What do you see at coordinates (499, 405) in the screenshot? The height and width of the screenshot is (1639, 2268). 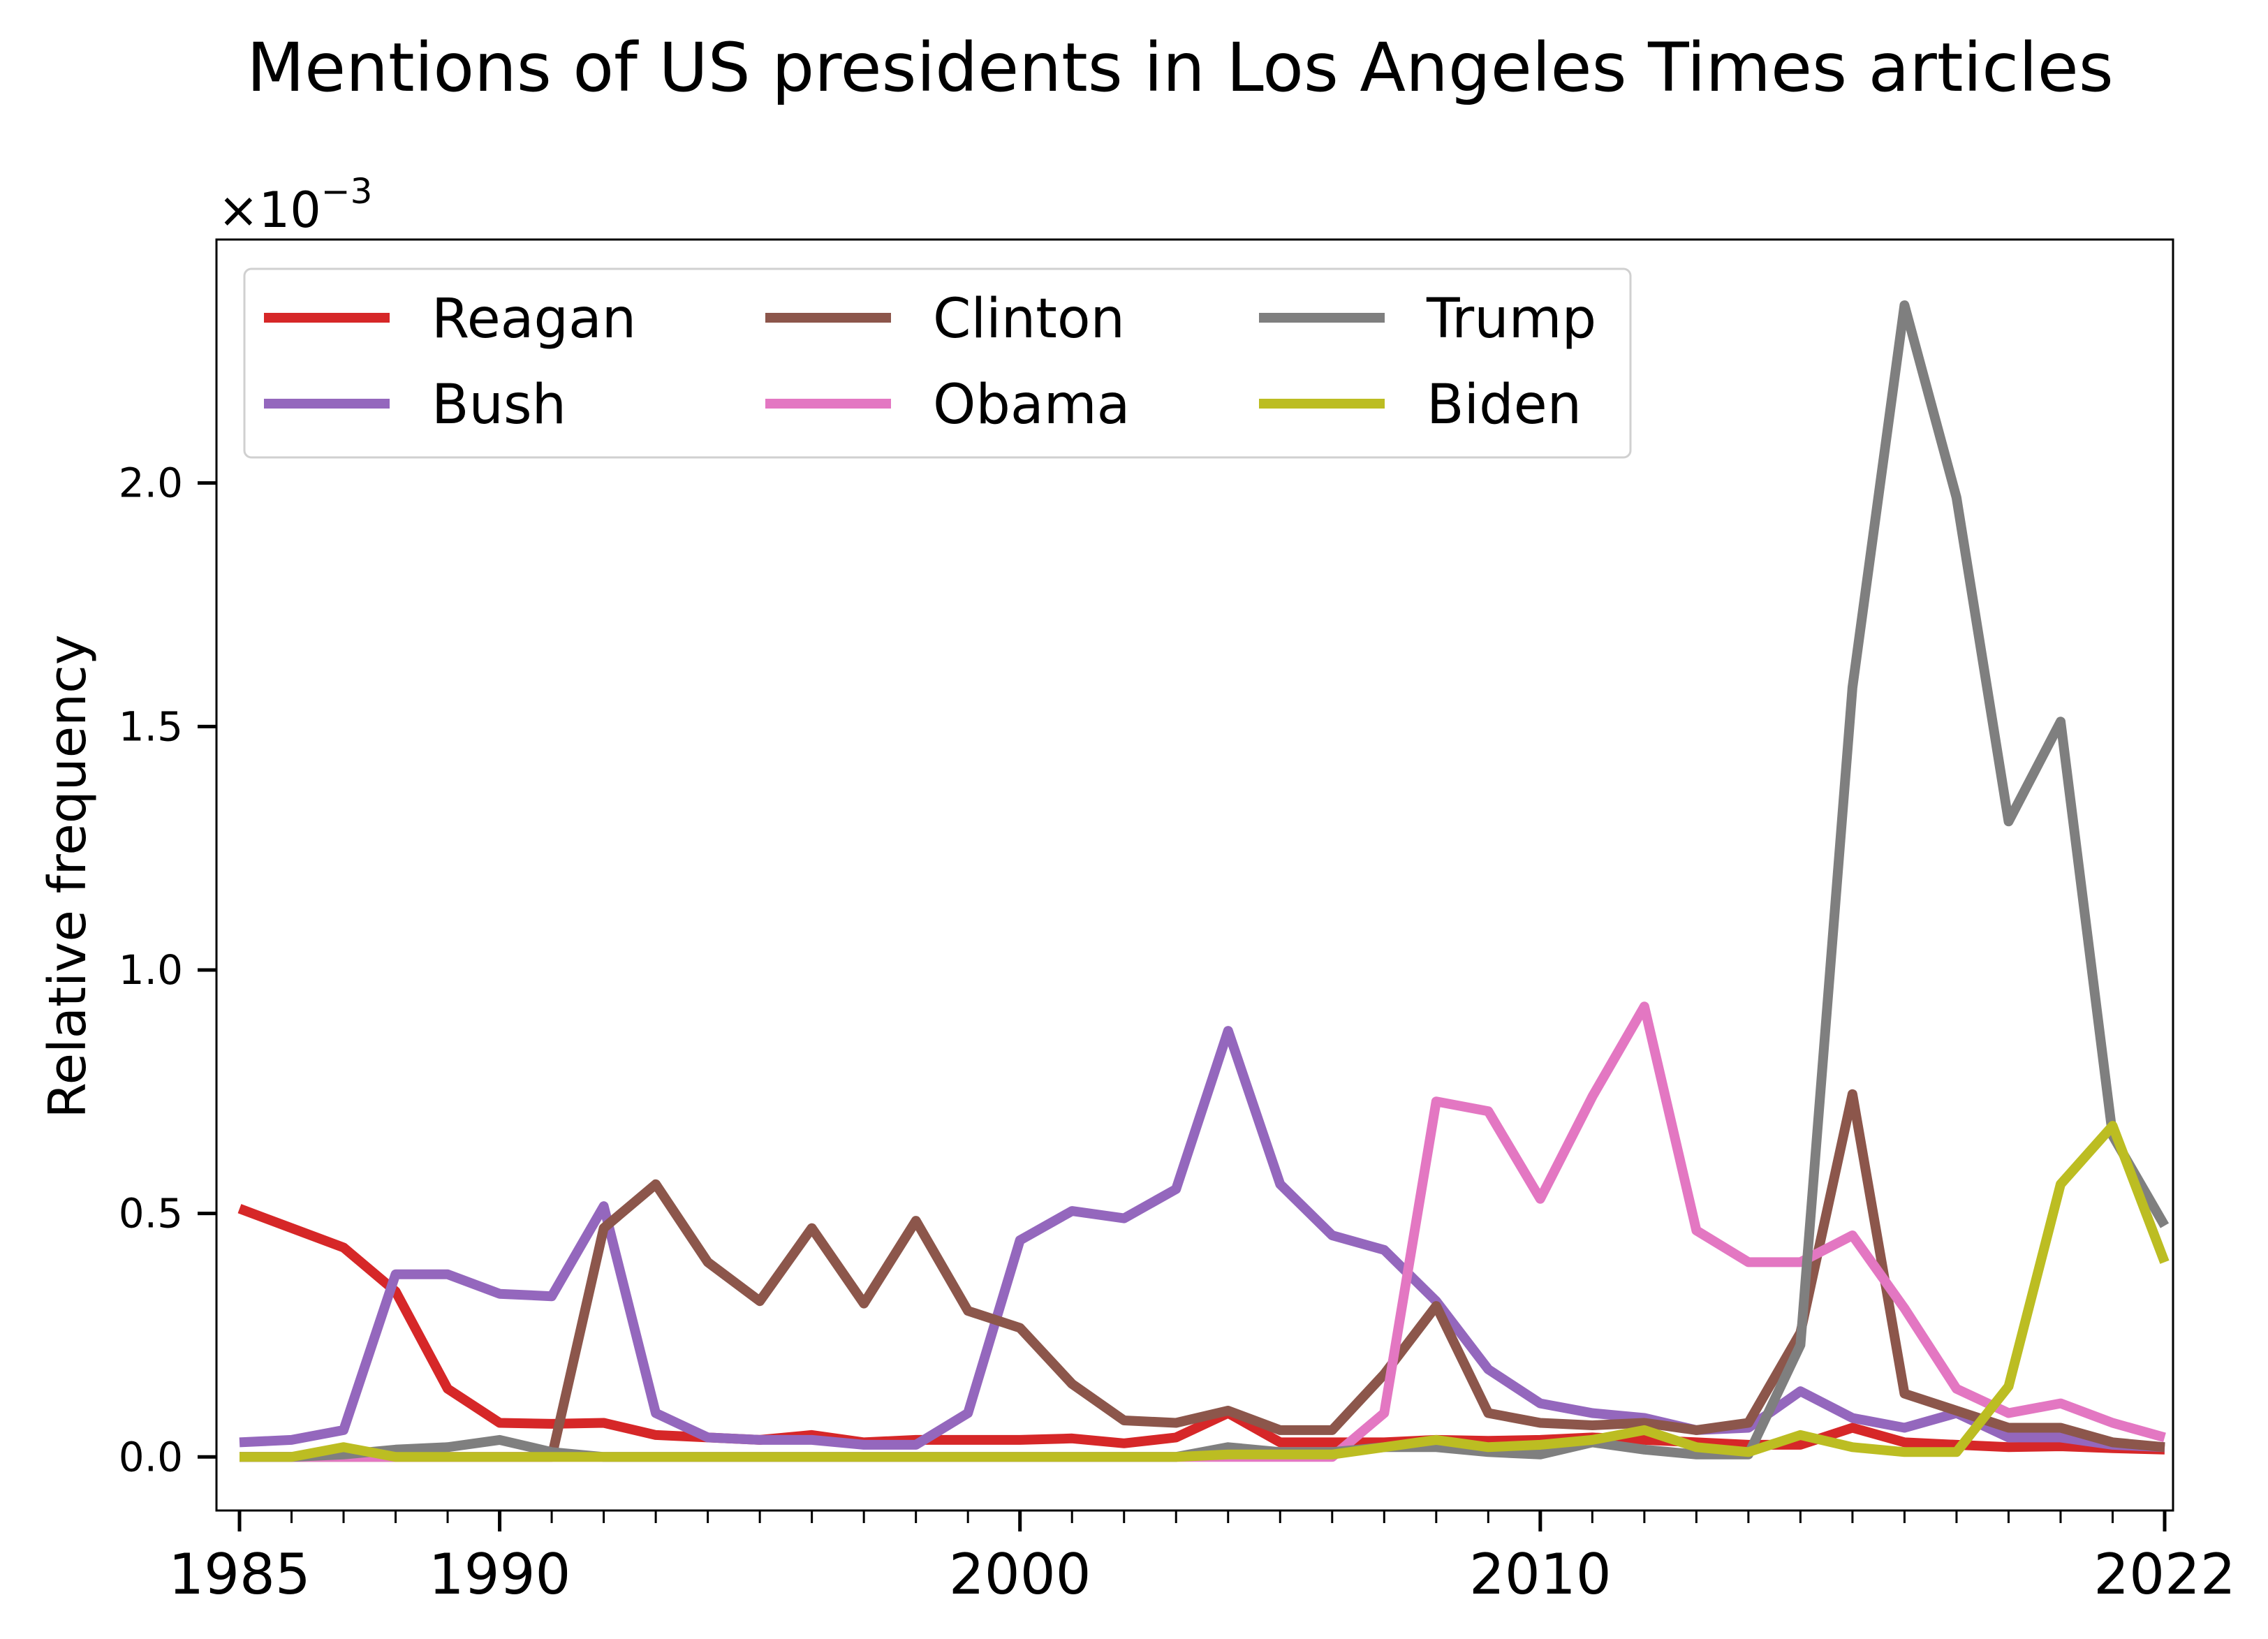 I see `legend-label-bush: Bush` at bounding box center [499, 405].